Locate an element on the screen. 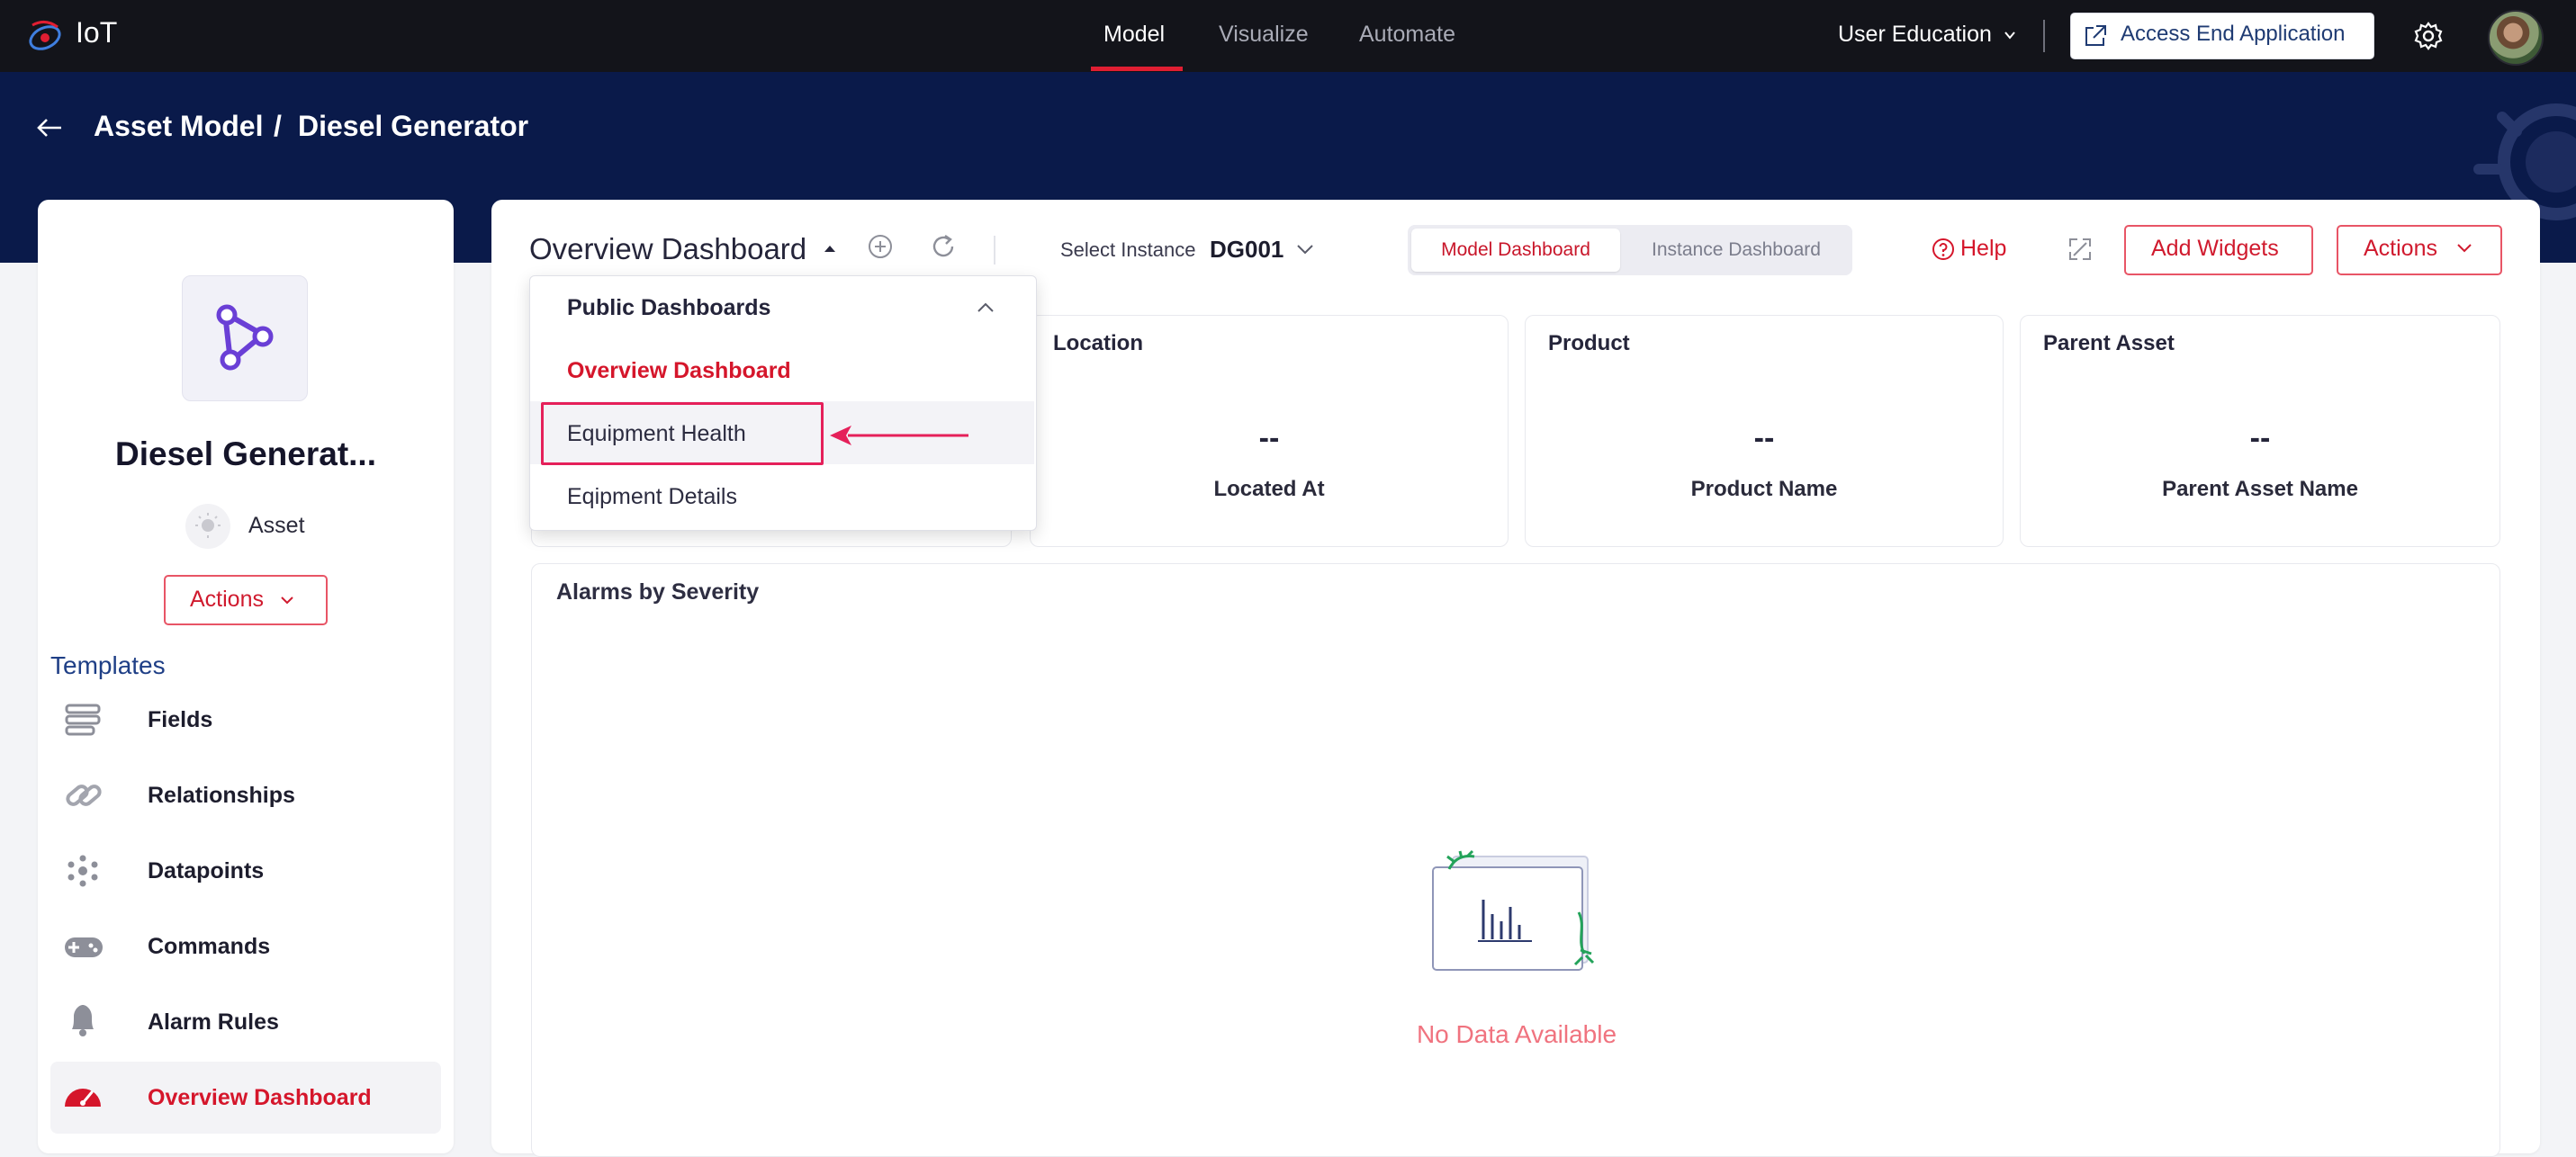 The image size is (2576, 1157). add-widgets-label: Add Widgets is located at coordinates (2215, 248).